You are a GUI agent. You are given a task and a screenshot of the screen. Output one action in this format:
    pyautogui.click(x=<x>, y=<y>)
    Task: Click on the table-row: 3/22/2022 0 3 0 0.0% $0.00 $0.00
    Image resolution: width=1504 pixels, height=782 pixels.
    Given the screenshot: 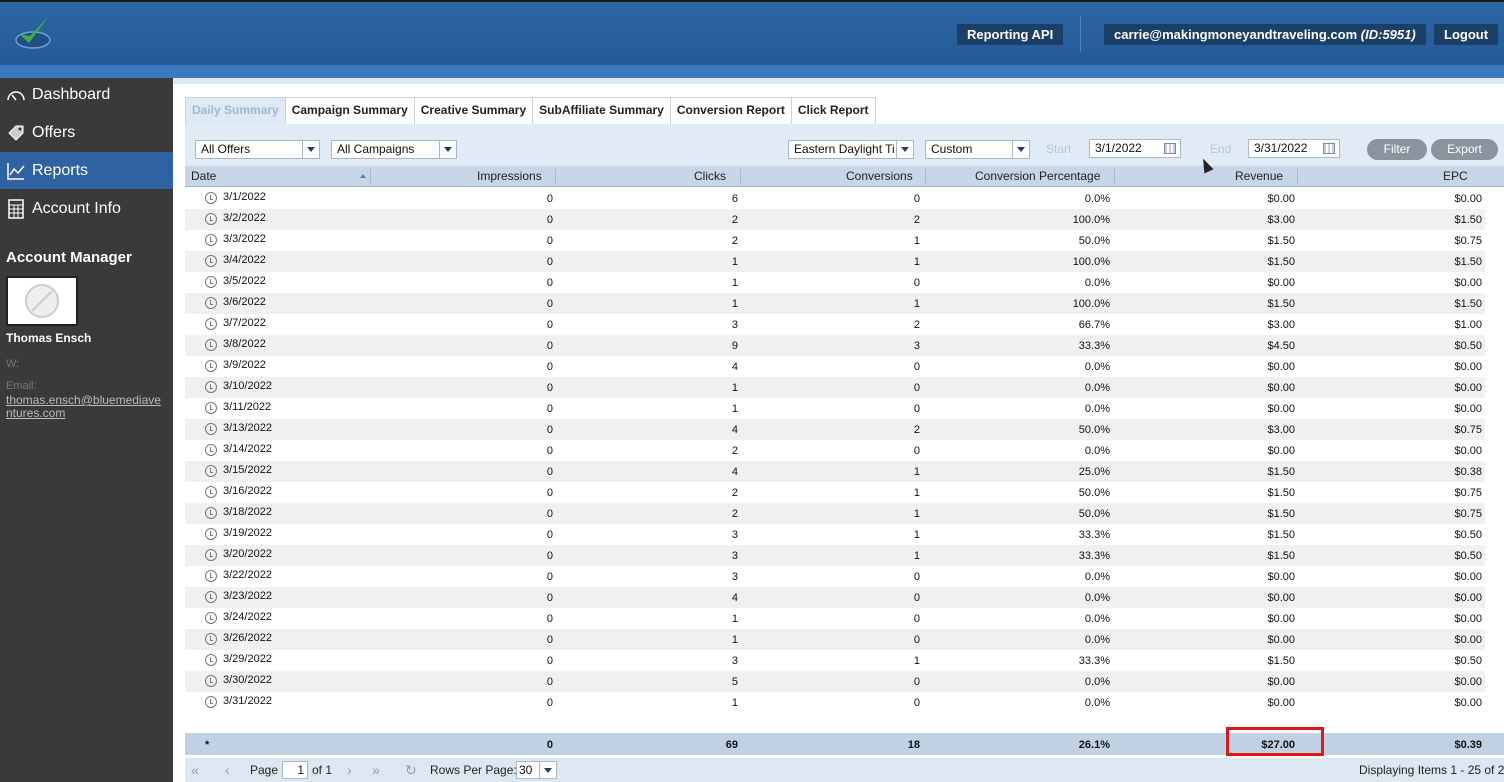 What is the action you would take?
    pyautogui.click(x=835, y=576)
    